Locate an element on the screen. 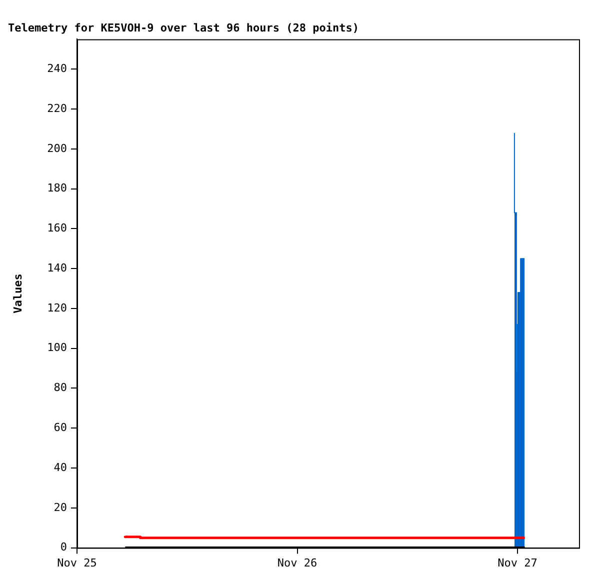  x-tick-label: Nov 27 is located at coordinates (518, 563).